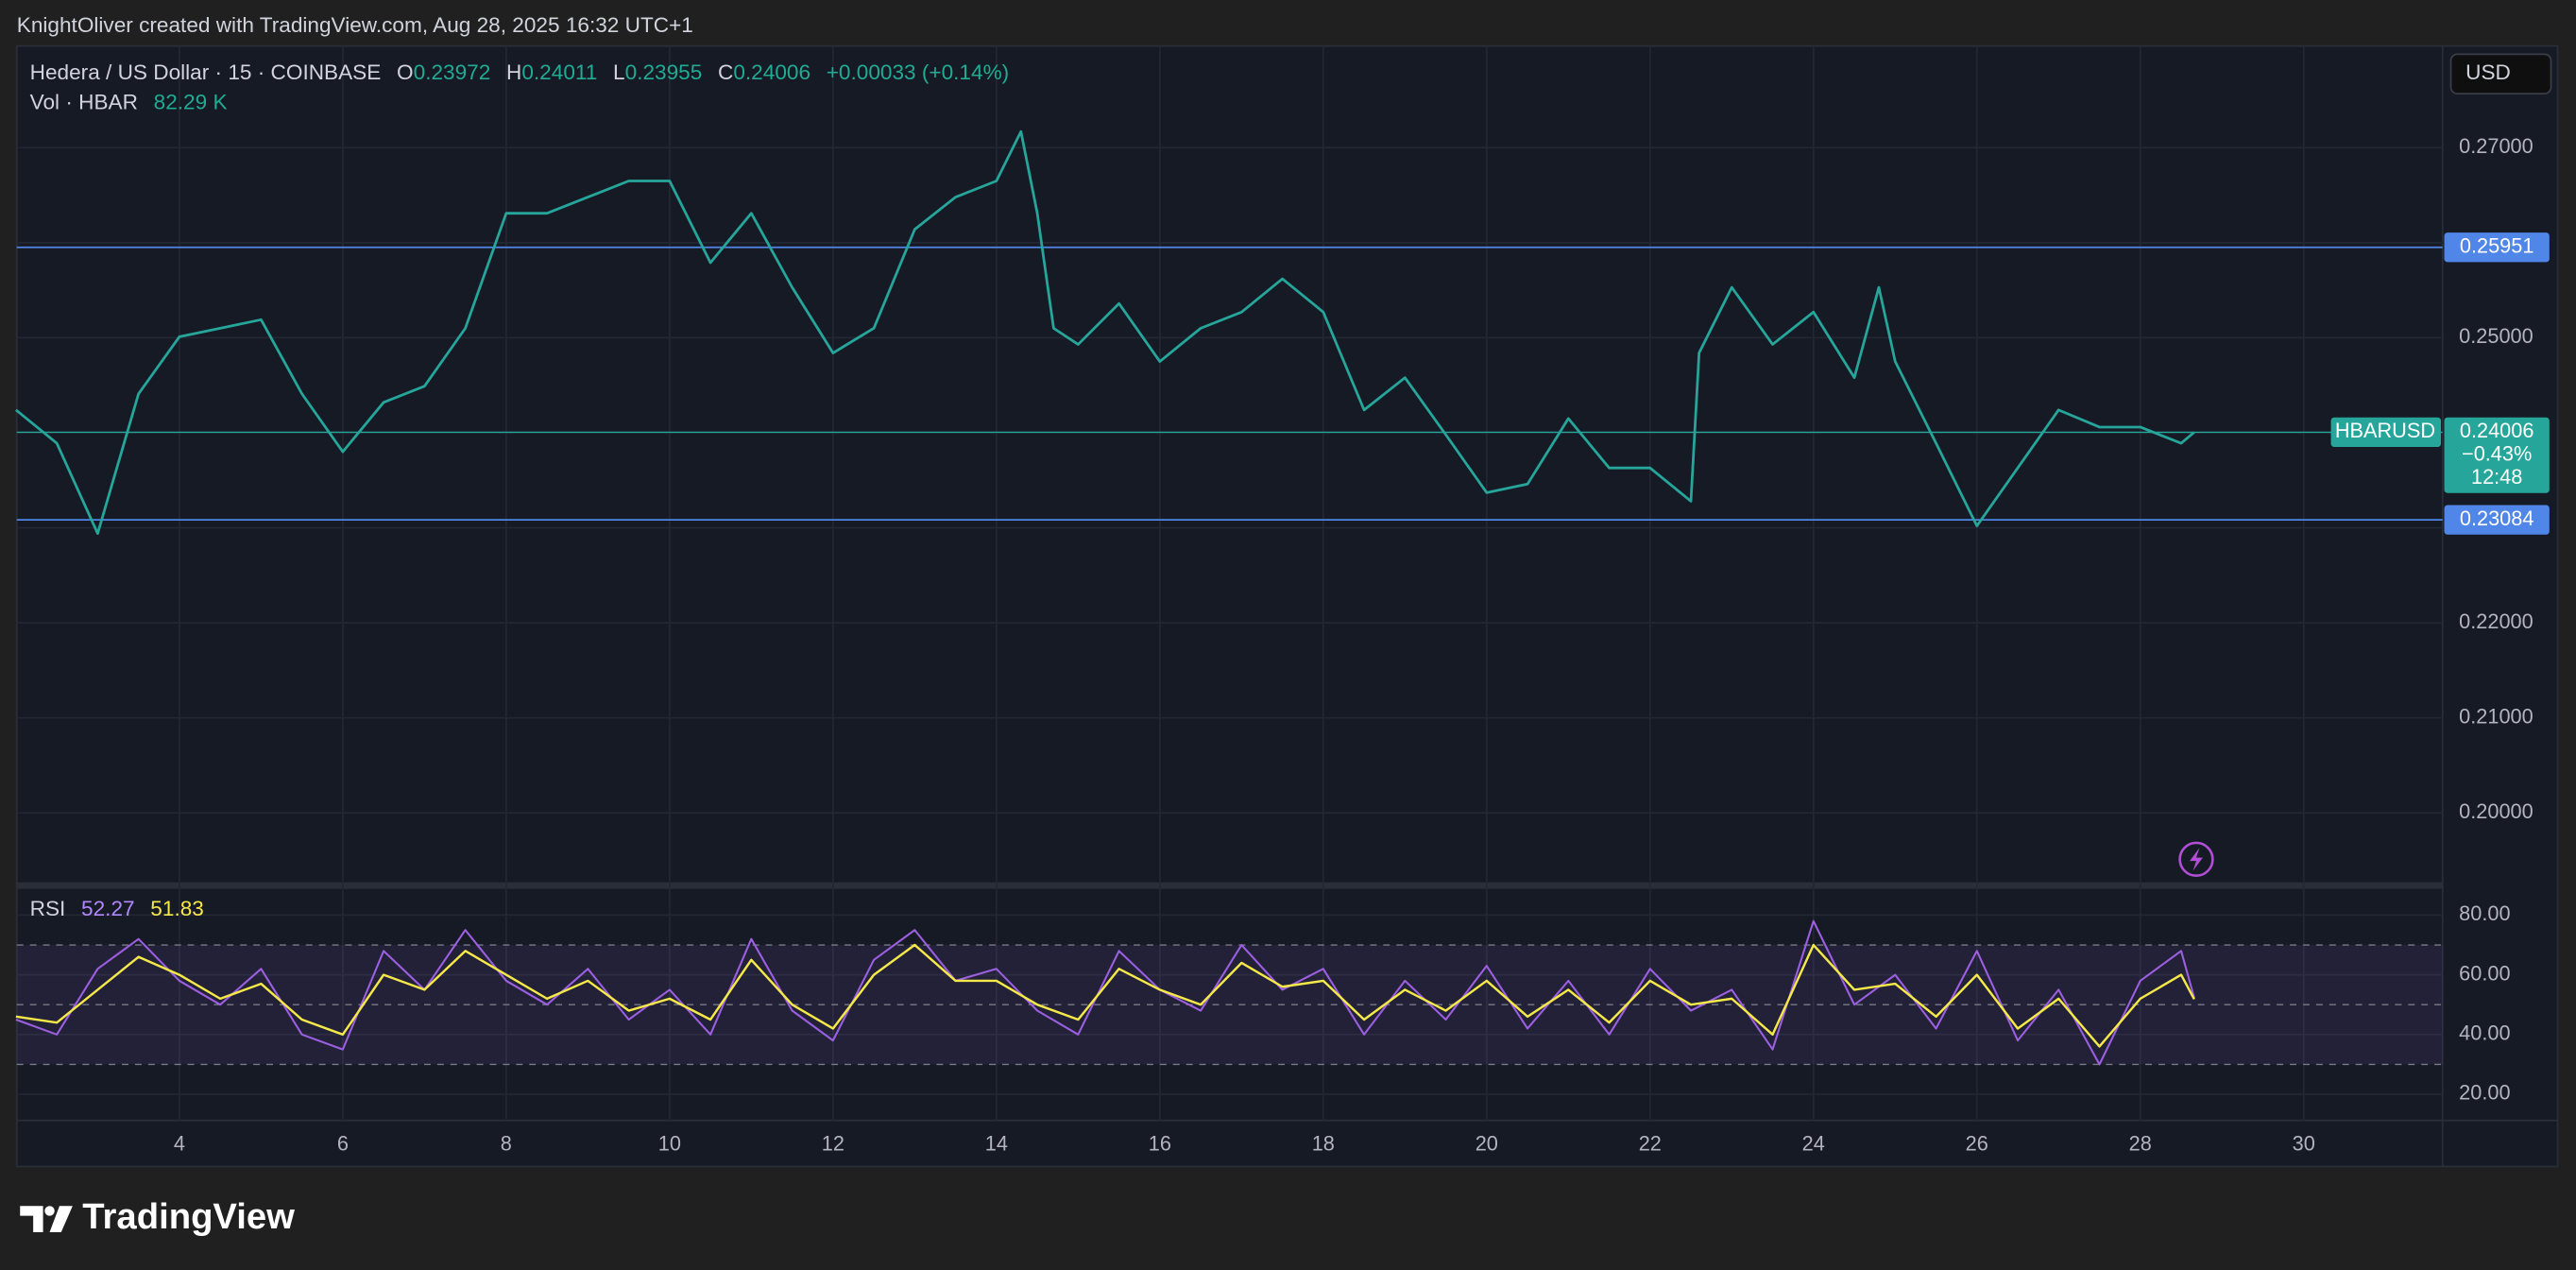 Image resolution: width=2576 pixels, height=1270 pixels. What do you see at coordinates (2140, 1144) in the screenshot?
I see `x-tick-label: 28` at bounding box center [2140, 1144].